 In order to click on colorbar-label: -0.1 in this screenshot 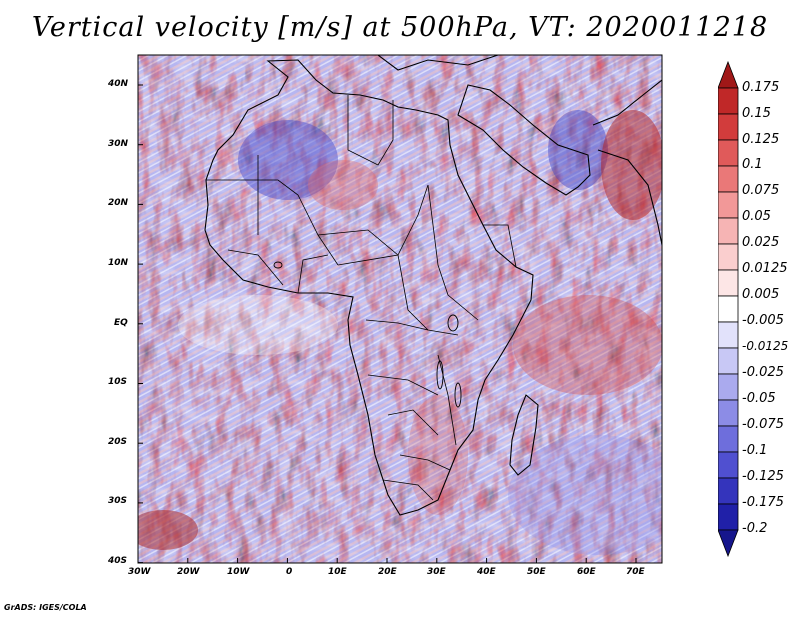, I will do `click(755, 450)`.